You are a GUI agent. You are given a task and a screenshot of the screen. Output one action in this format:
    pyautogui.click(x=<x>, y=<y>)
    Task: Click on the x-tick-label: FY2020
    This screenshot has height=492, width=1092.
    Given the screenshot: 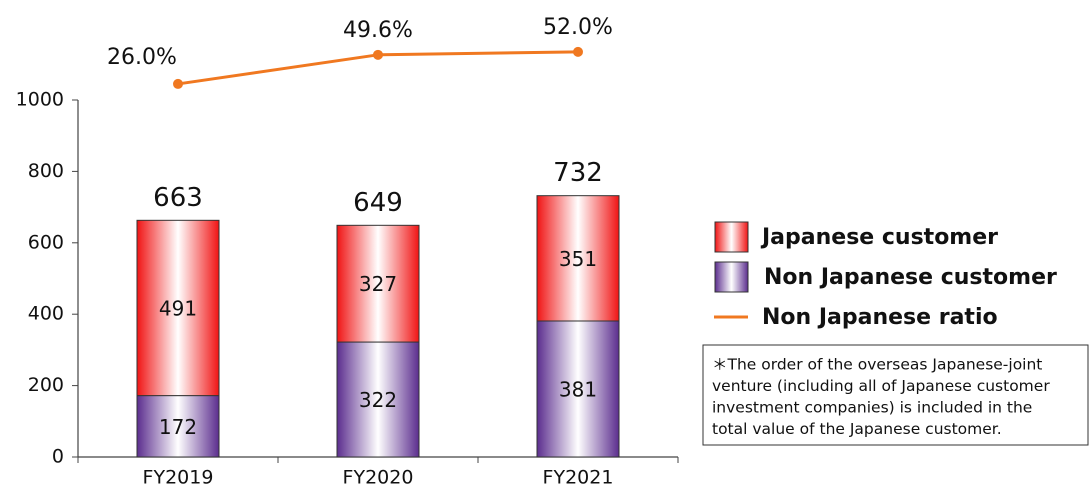 What is the action you would take?
    pyautogui.click(x=378, y=478)
    